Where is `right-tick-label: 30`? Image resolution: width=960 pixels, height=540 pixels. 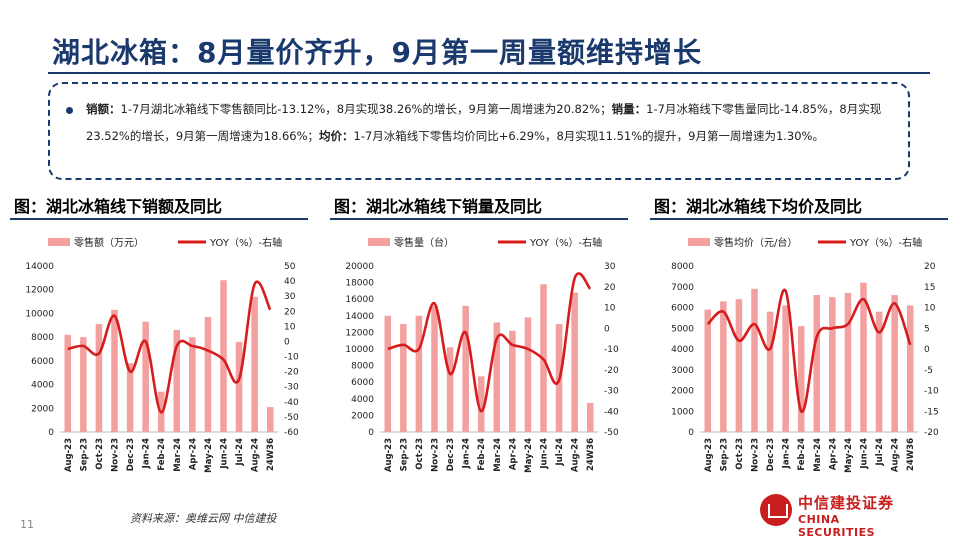 right-tick-label: 30 is located at coordinates (290, 297).